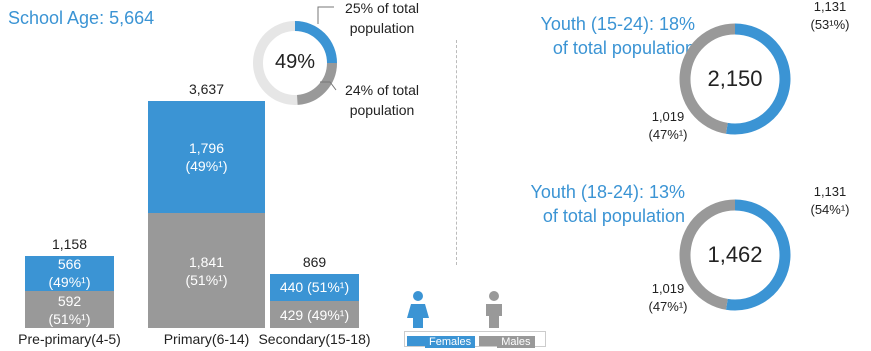  What do you see at coordinates (516, 342) in the screenshot?
I see `legend-male-label: Males` at bounding box center [516, 342].